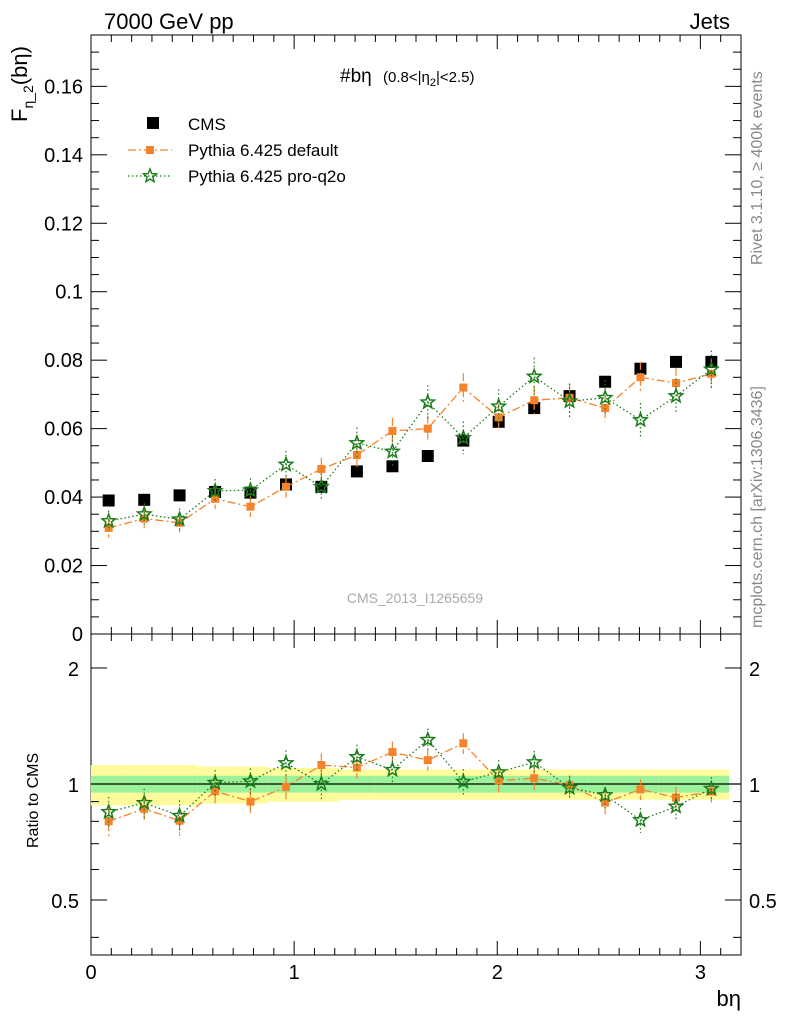  I want to click on ratio-pythia-pro-q2o-line, so click(410, 779).